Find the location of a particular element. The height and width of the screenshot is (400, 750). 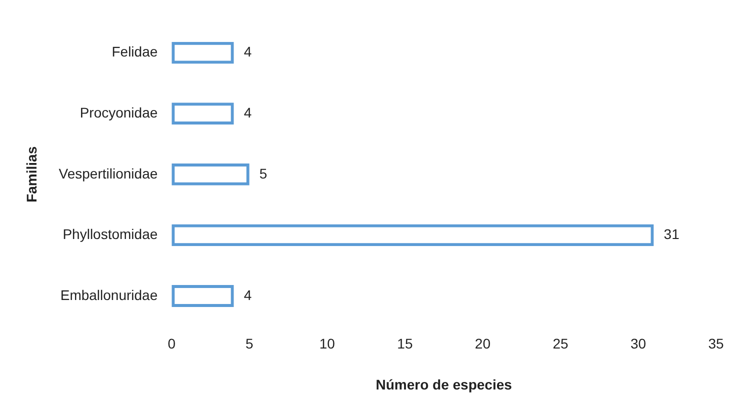

y-axis-title: Familias is located at coordinates (31, 174).